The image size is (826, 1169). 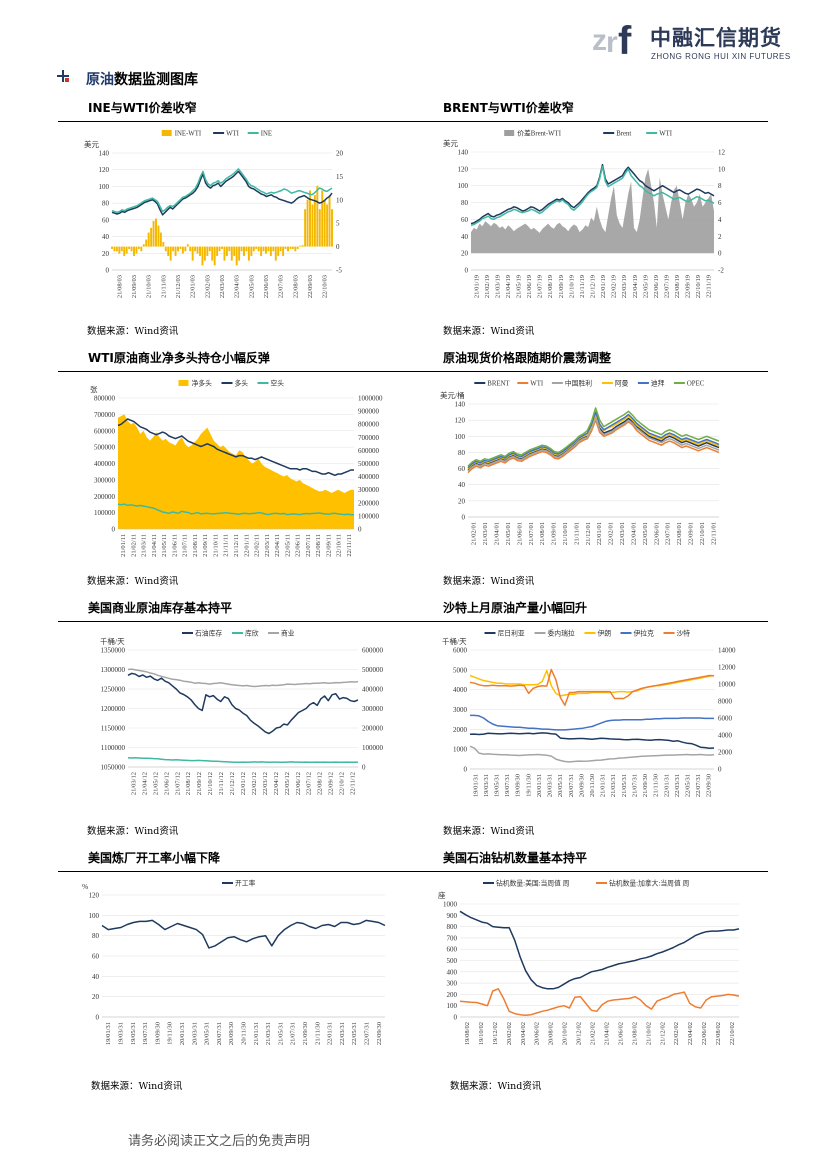 What do you see at coordinates (113, 709) in the screenshot?
I see `y-tick-label: 1200000` at bounding box center [113, 709].